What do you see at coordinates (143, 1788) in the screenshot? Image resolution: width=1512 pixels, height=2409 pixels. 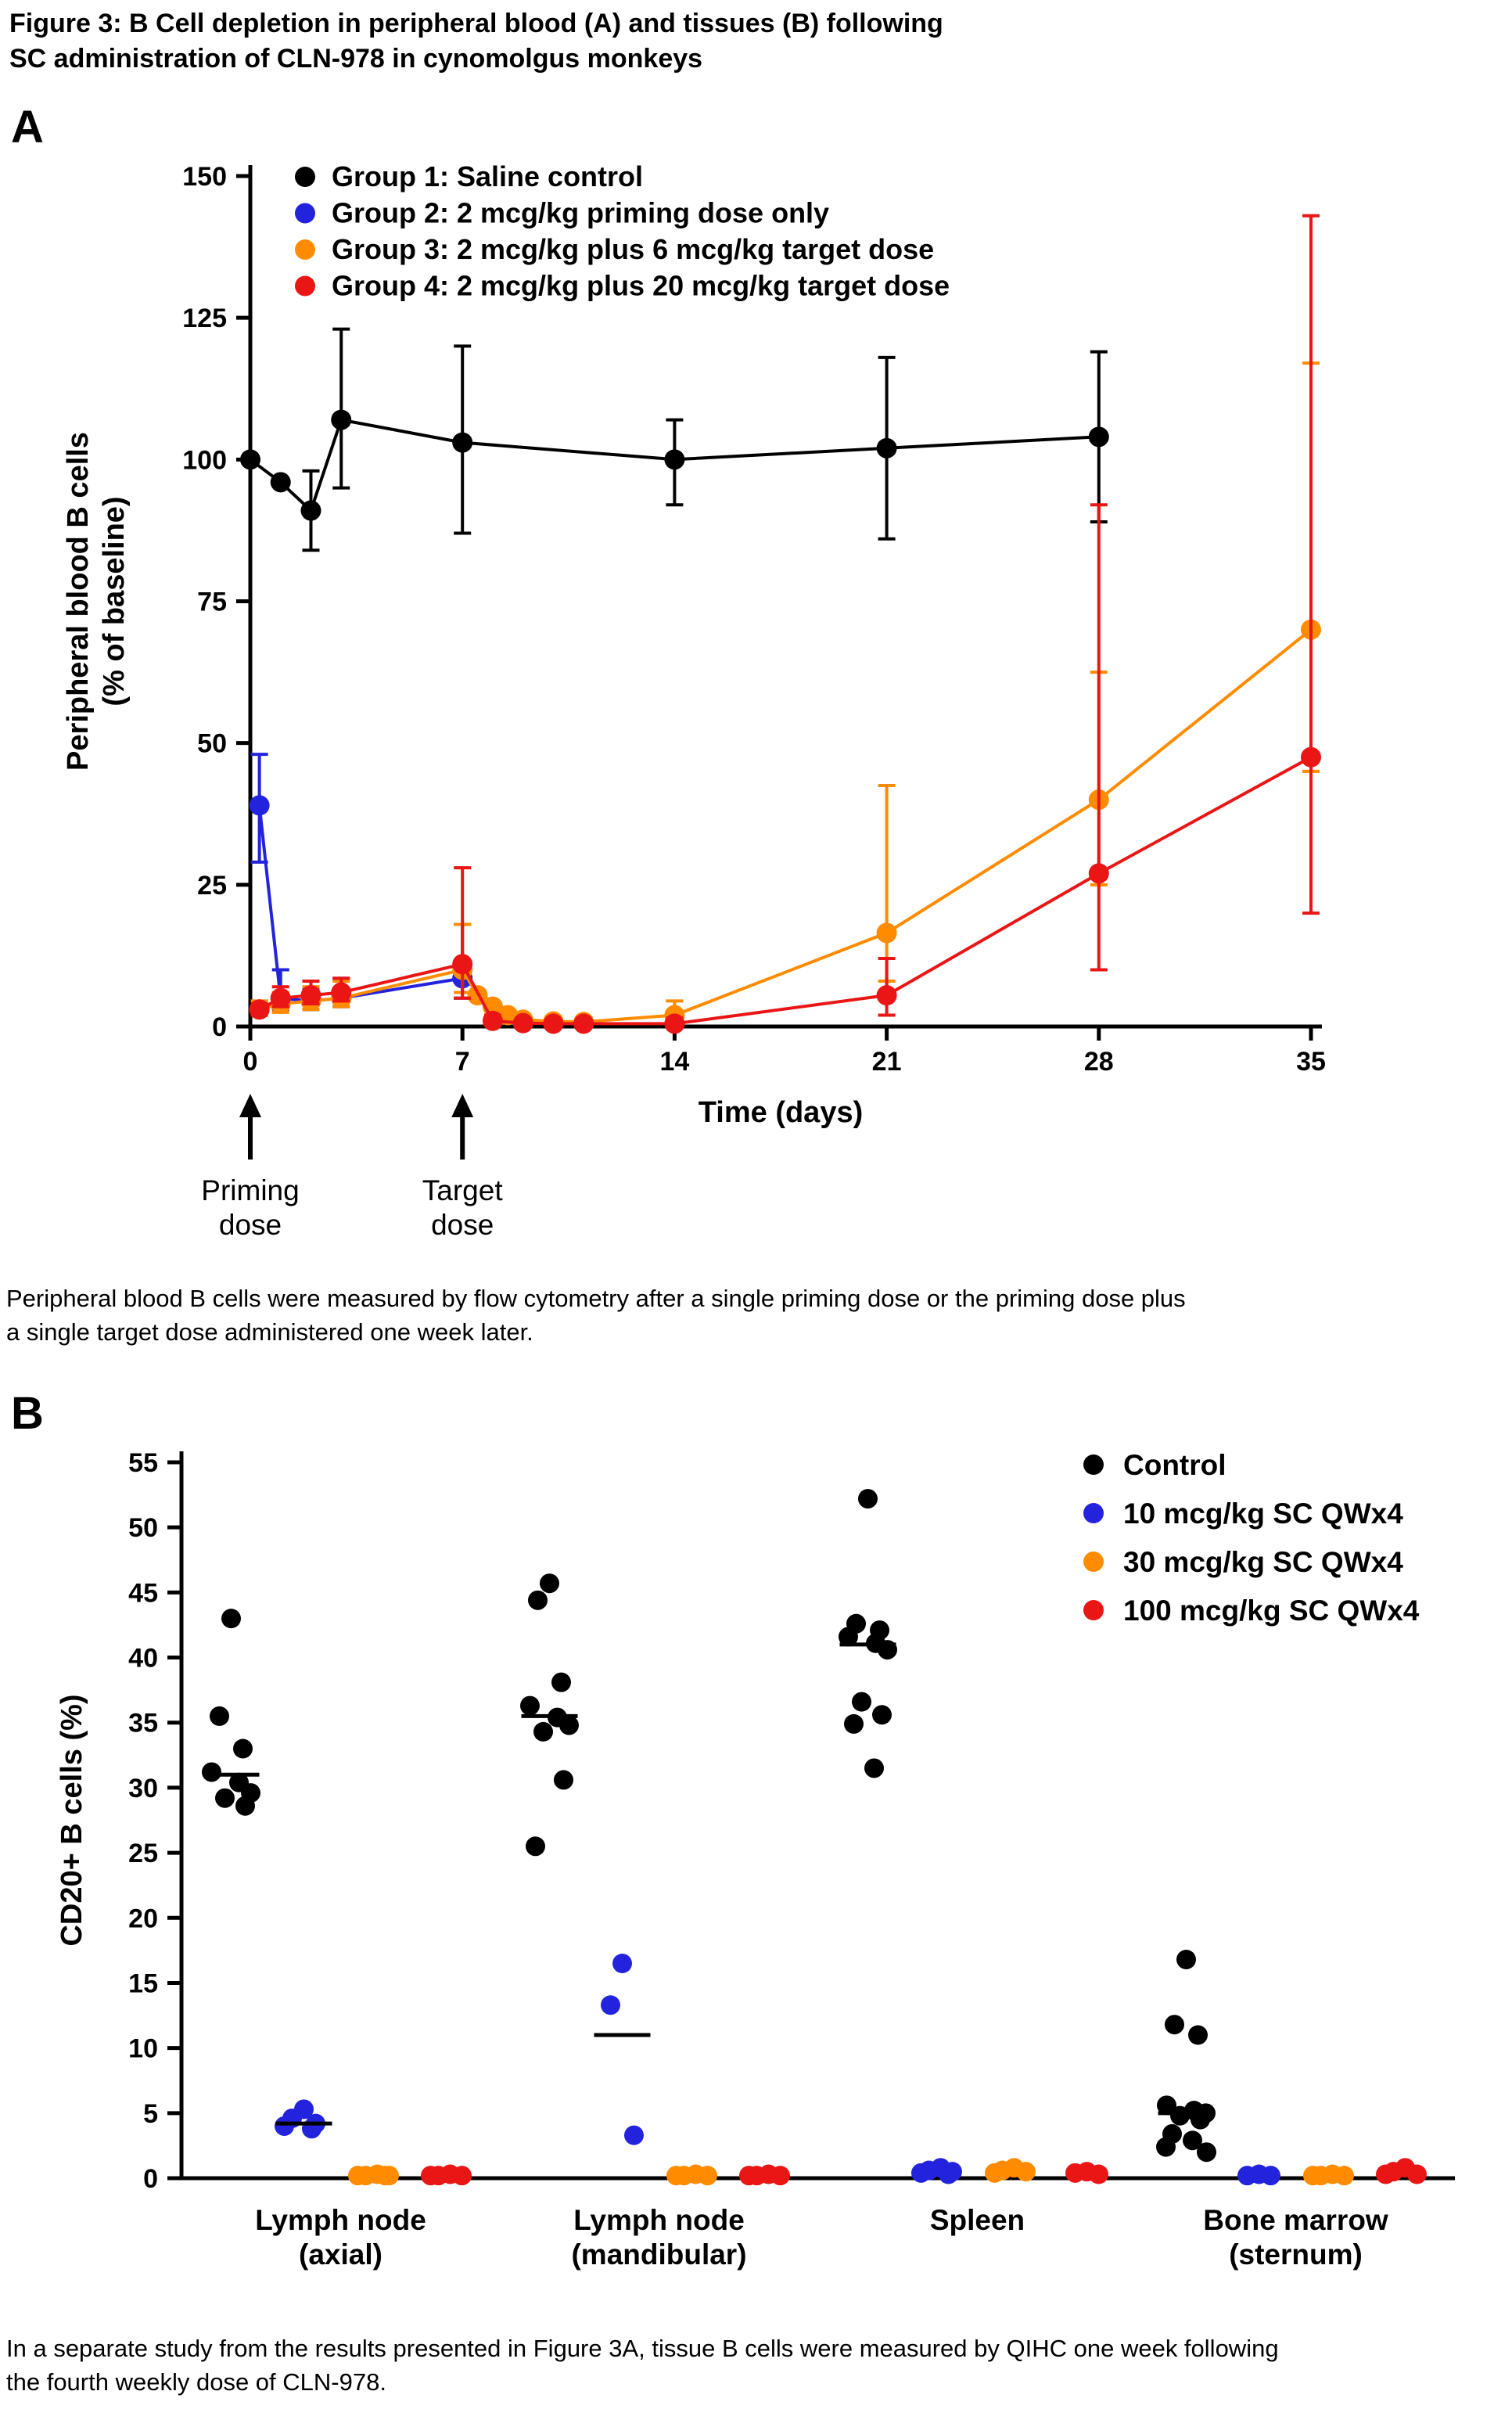 I see `svg-text: 30` at bounding box center [143, 1788].